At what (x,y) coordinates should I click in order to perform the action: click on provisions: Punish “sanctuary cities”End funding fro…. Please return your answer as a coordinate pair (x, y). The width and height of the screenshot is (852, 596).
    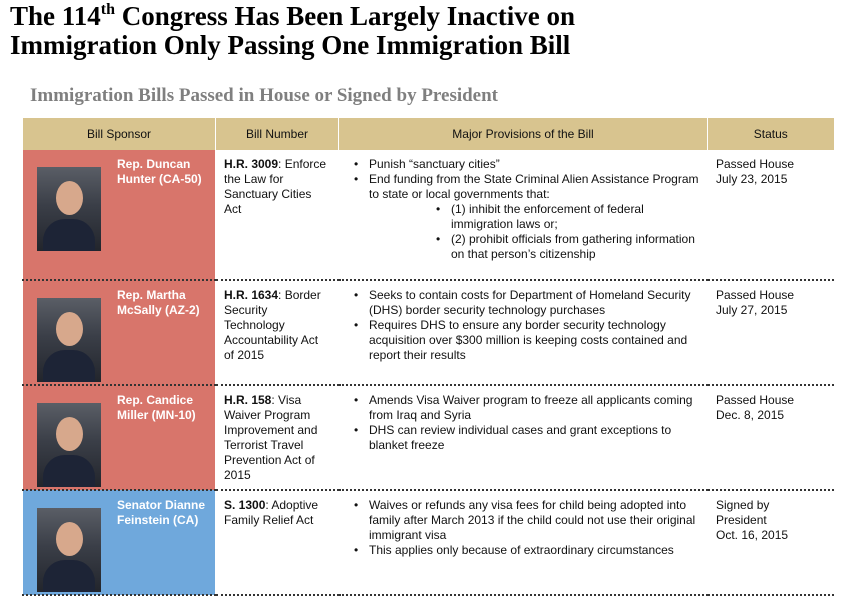
    Looking at the image, I should click on (523, 209).